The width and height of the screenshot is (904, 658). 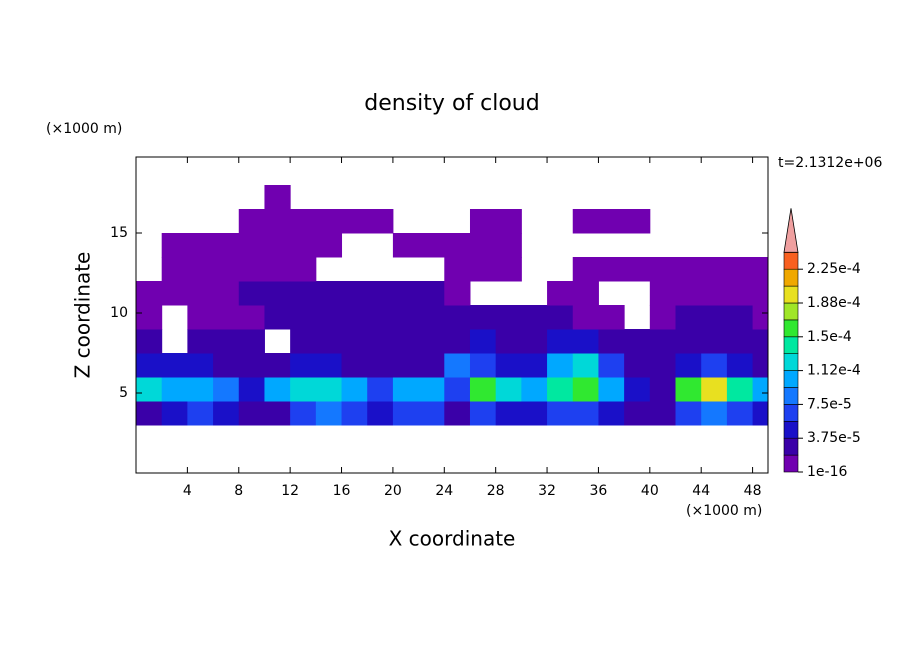 What do you see at coordinates (724, 511) in the screenshot?
I see `x-unit: (×1000 m)` at bounding box center [724, 511].